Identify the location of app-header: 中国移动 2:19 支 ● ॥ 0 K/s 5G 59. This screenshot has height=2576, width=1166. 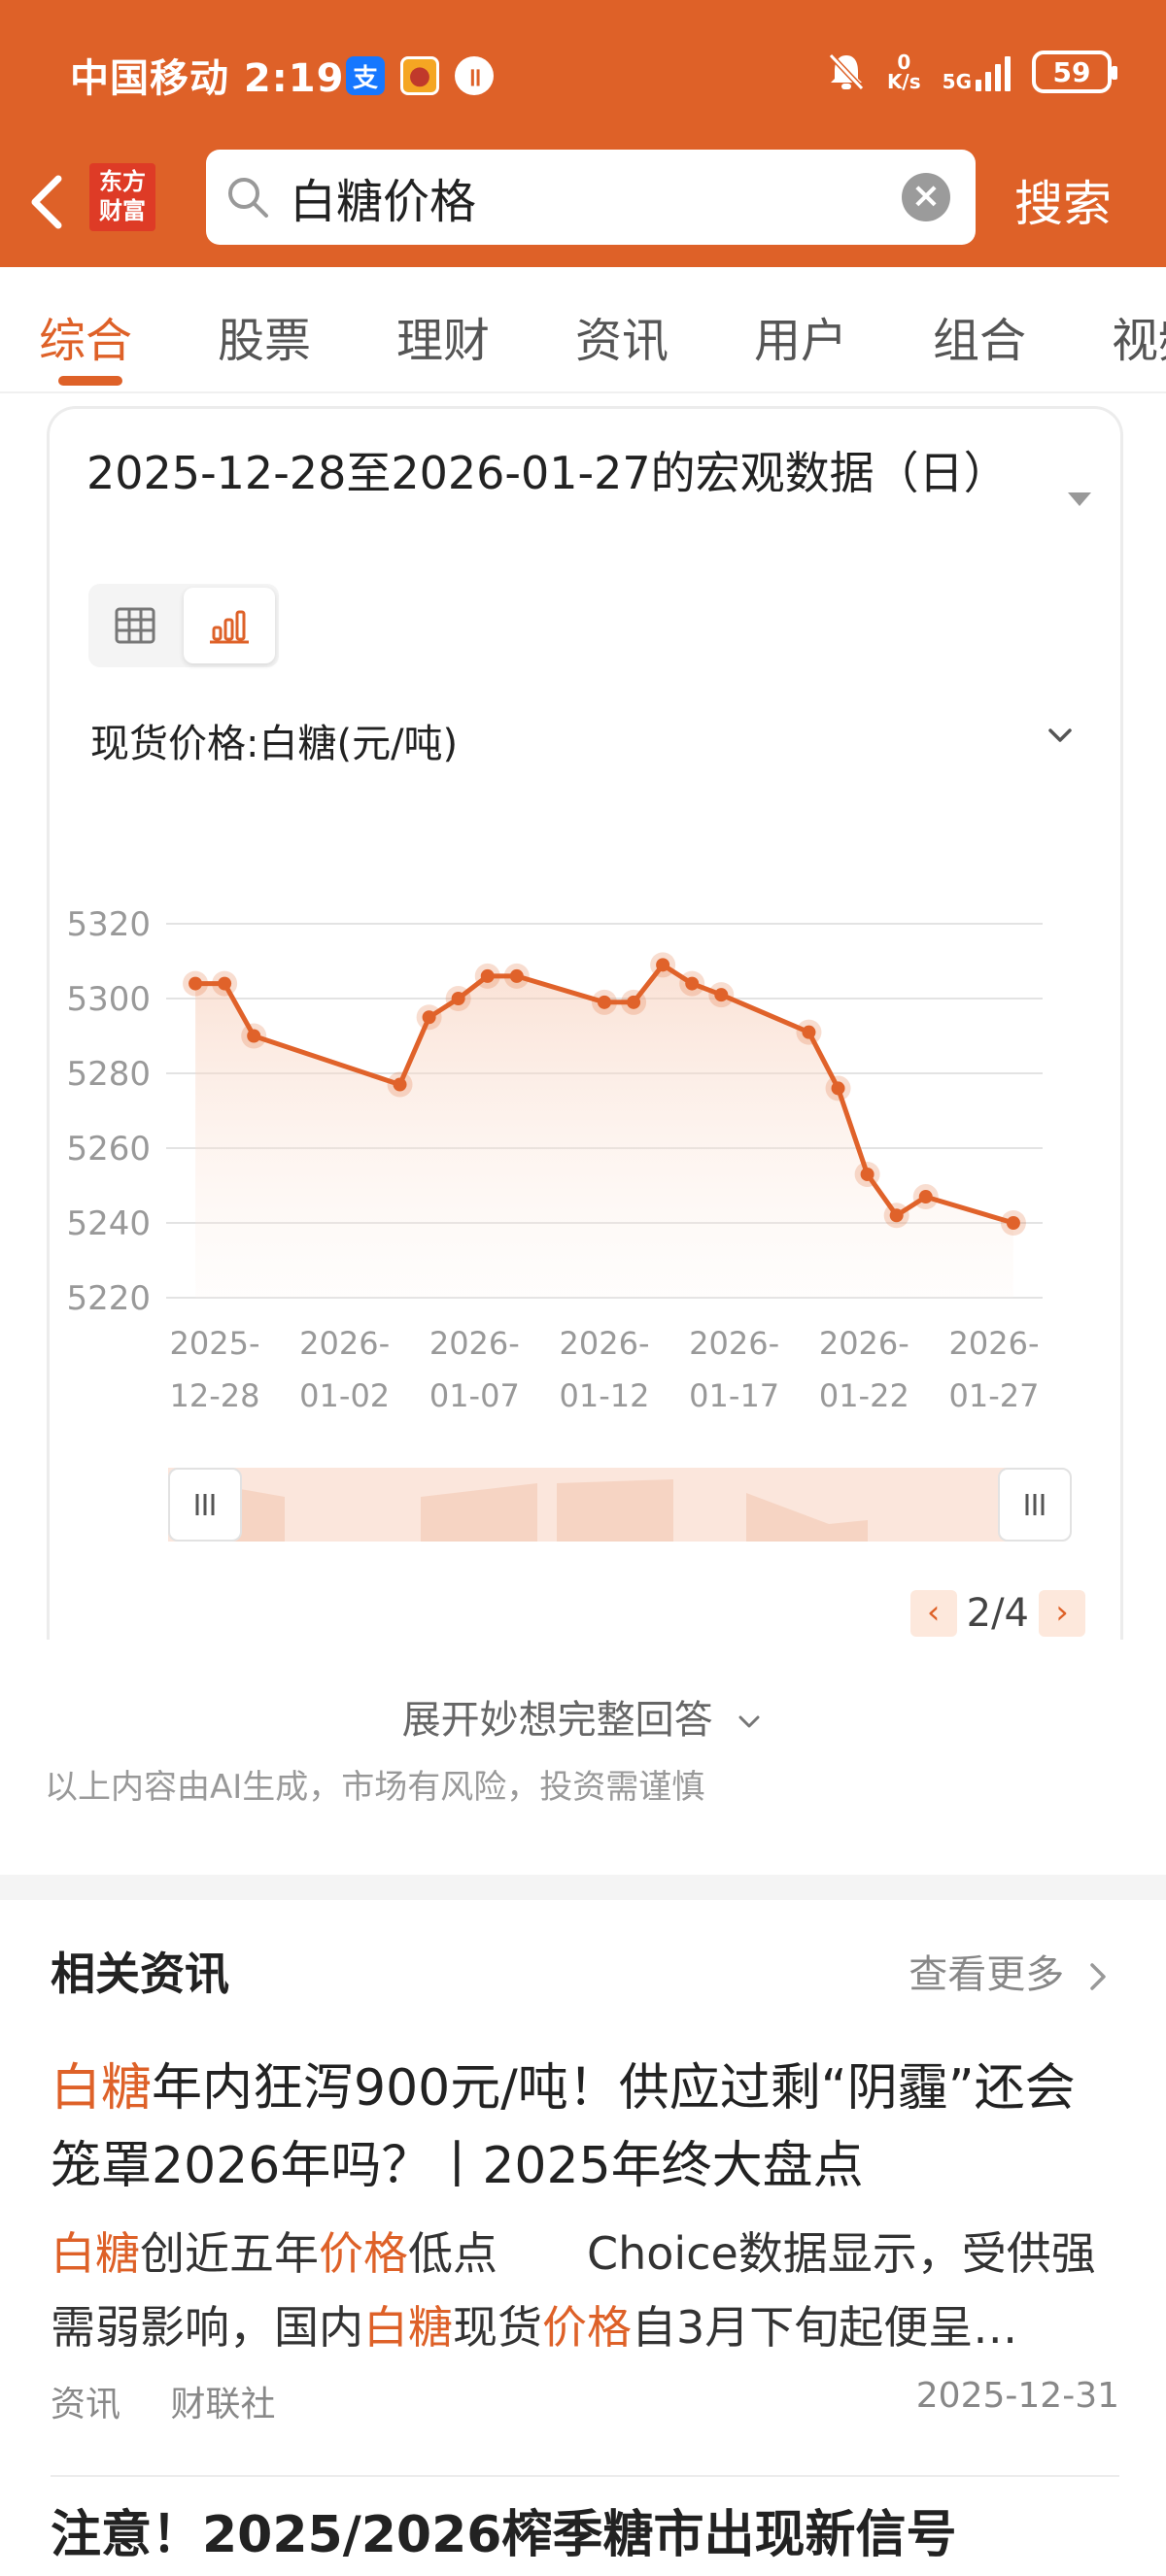
(583, 133).